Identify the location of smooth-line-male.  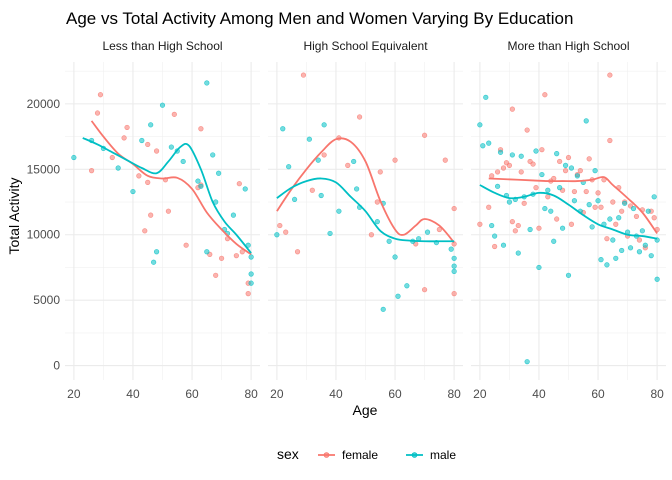
(568, 212).